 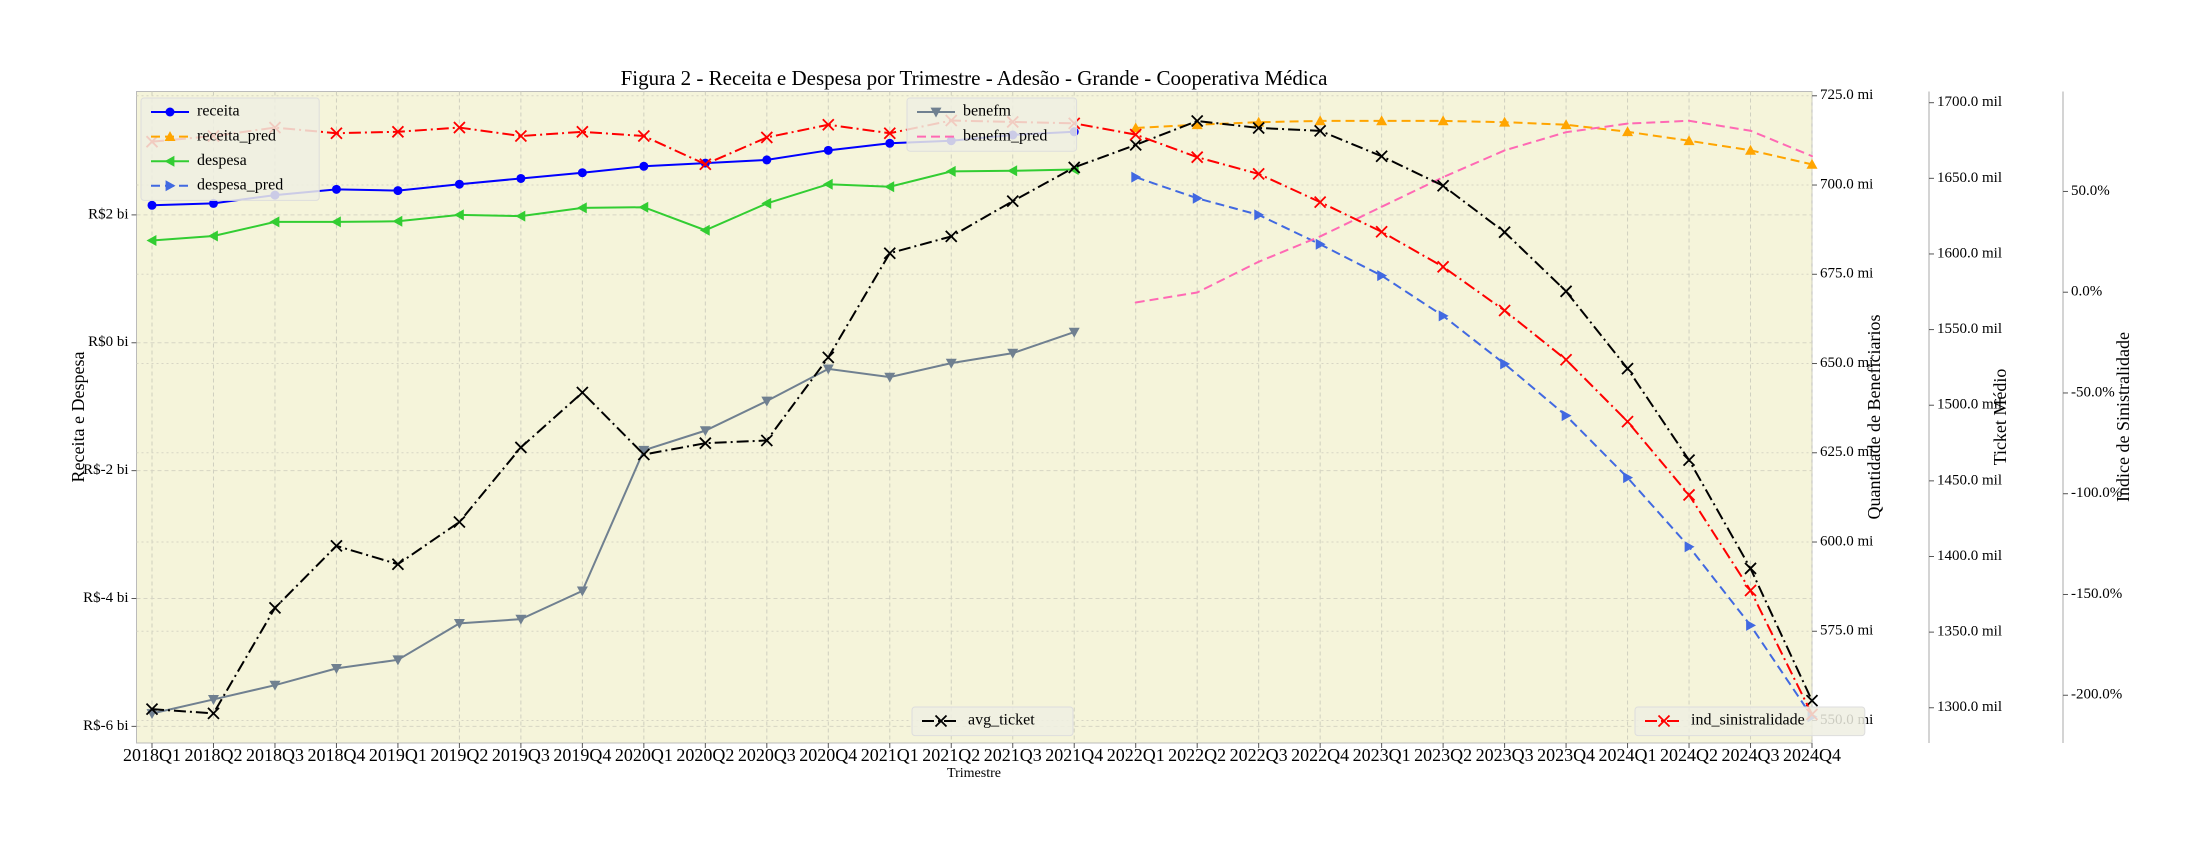 I want to click on x-axis-label: Trimestre, so click(x=974, y=773).